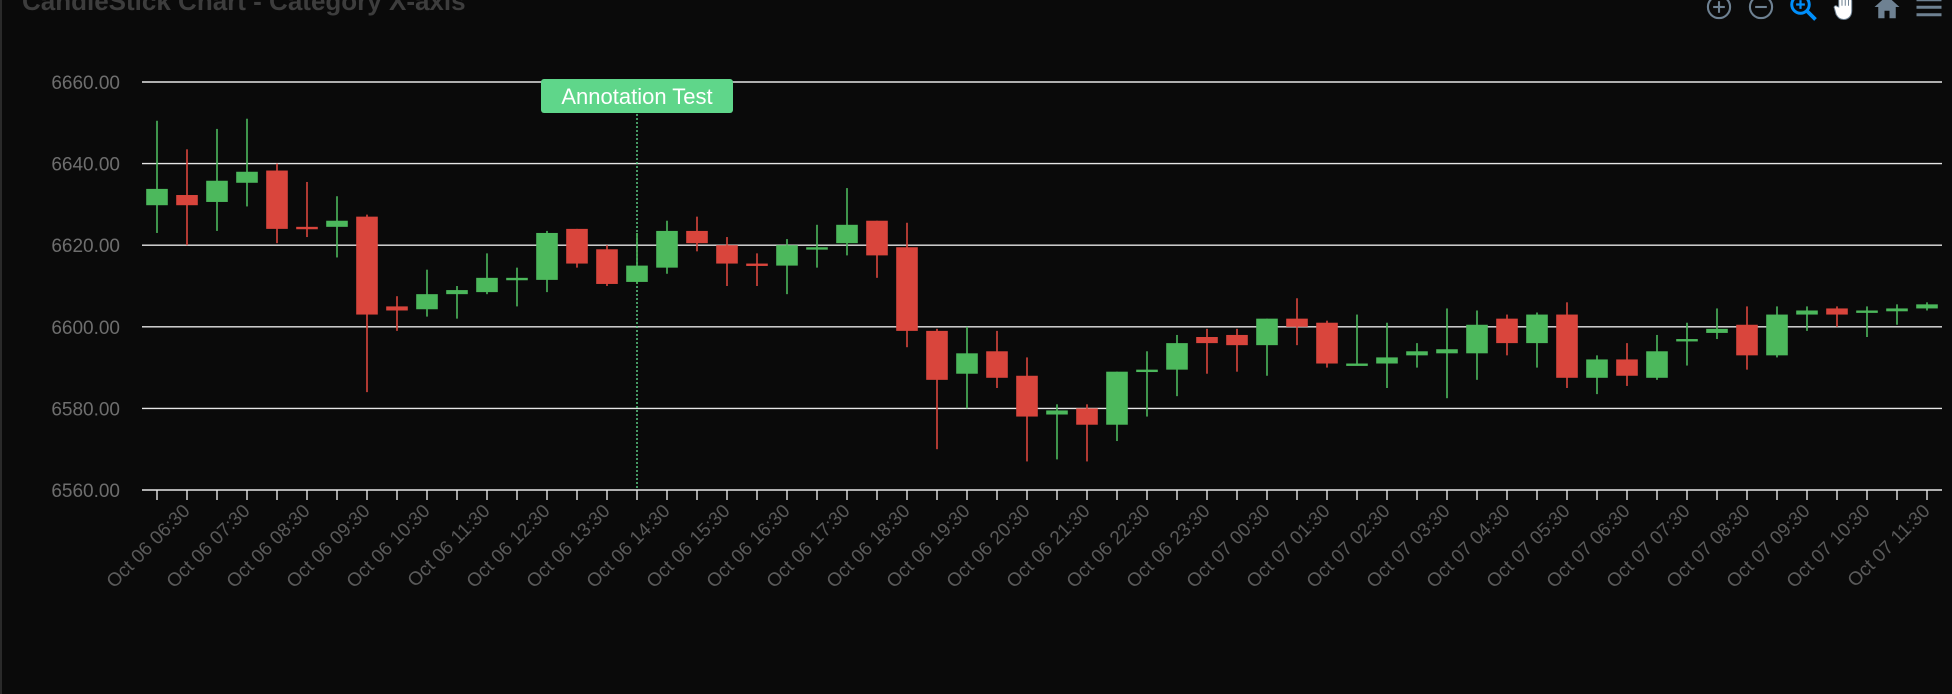 The height and width of the screenshot is (694, 1952). Describe the element at coordinates (85, 491) in the screenshot. I see `y-tick-label: 6560.00` at that location.